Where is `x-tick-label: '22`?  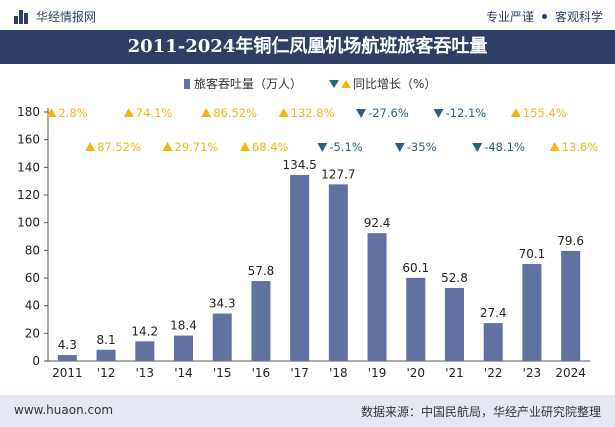
x-tick-label: '22 is located at coordinates (493, 373).